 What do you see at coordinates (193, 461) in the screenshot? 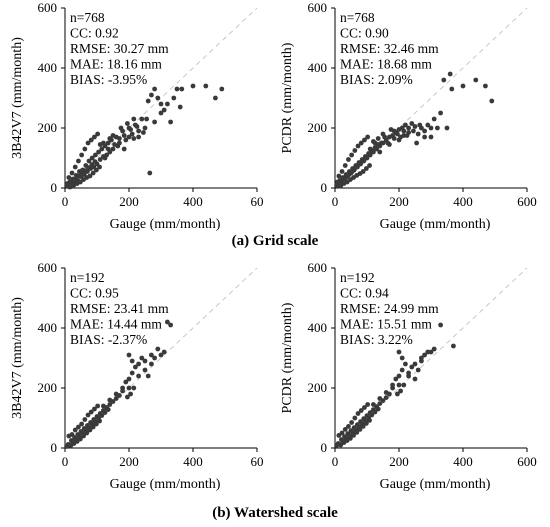
I see `x-tick-label: 400` at bounding box center [193, 461].